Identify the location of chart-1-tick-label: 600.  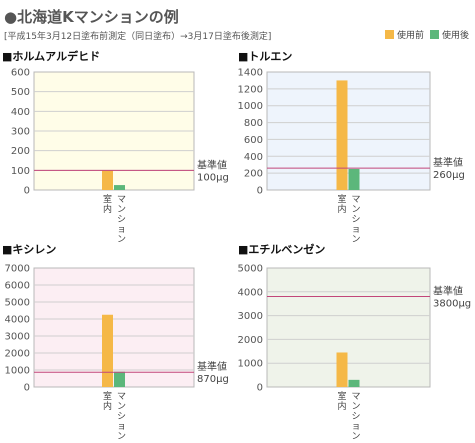
(20, 73).